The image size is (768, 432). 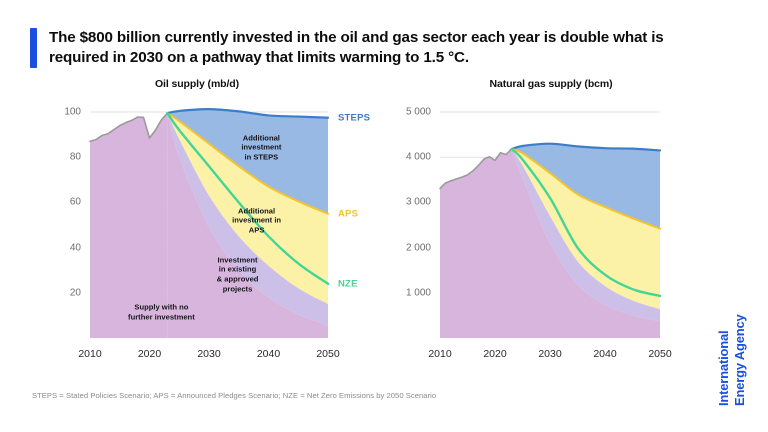 I want to click on y-axis-label: 5 000, so click(x=418, y=112).